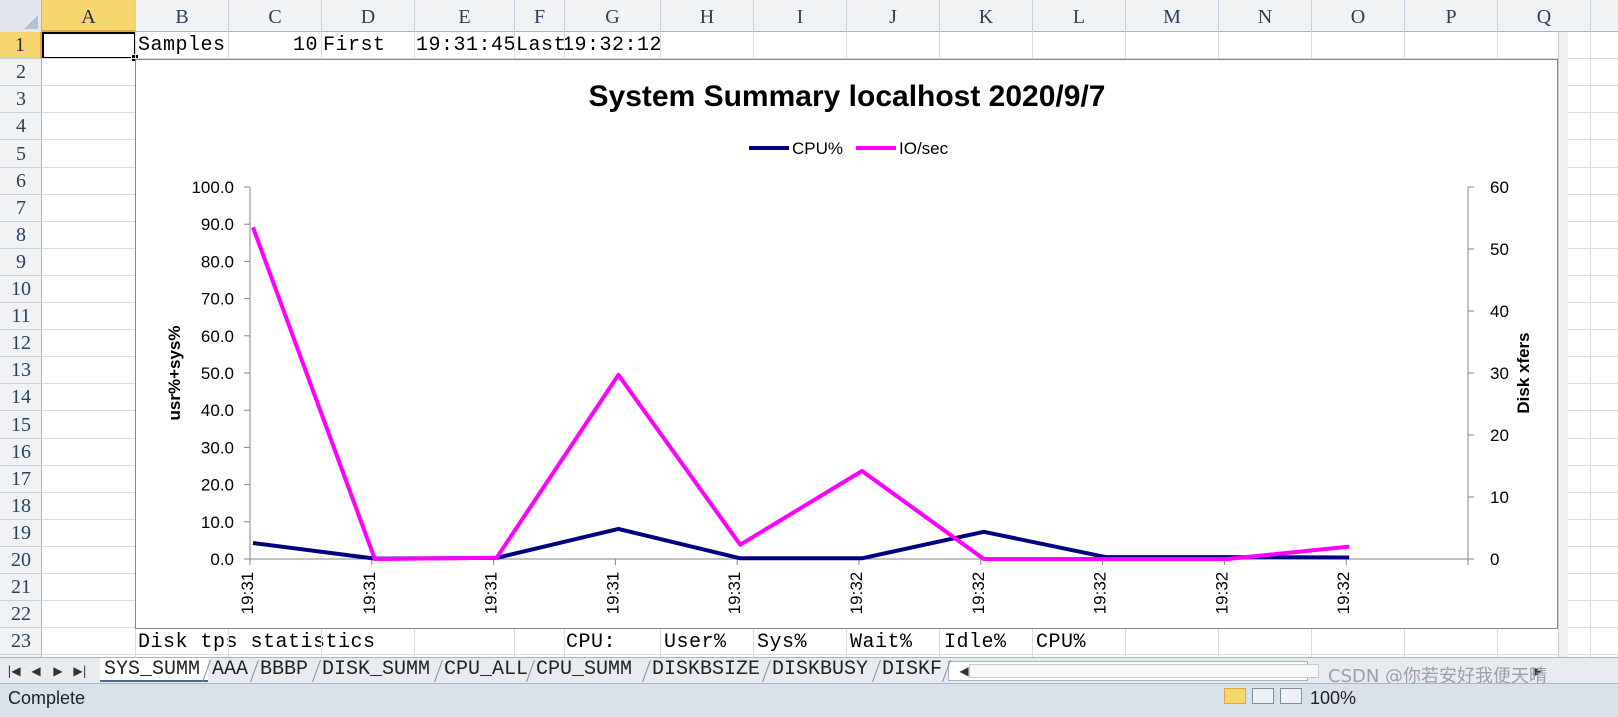 This screenshot has height=717, width=1618. Describe the element at coordinates (21, 235) in the screenshot. I see `row-header-8: 8` at that location.